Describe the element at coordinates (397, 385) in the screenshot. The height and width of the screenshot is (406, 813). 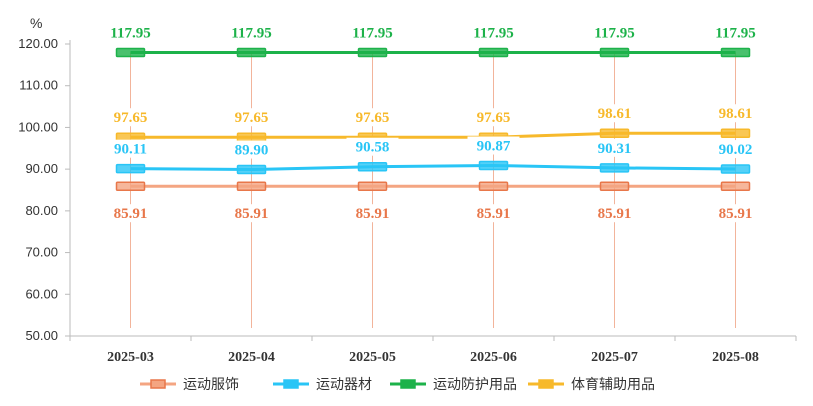
I see `legend: 运动服饰 运动器材 运动防护用品 体育辅助用品` at that location.